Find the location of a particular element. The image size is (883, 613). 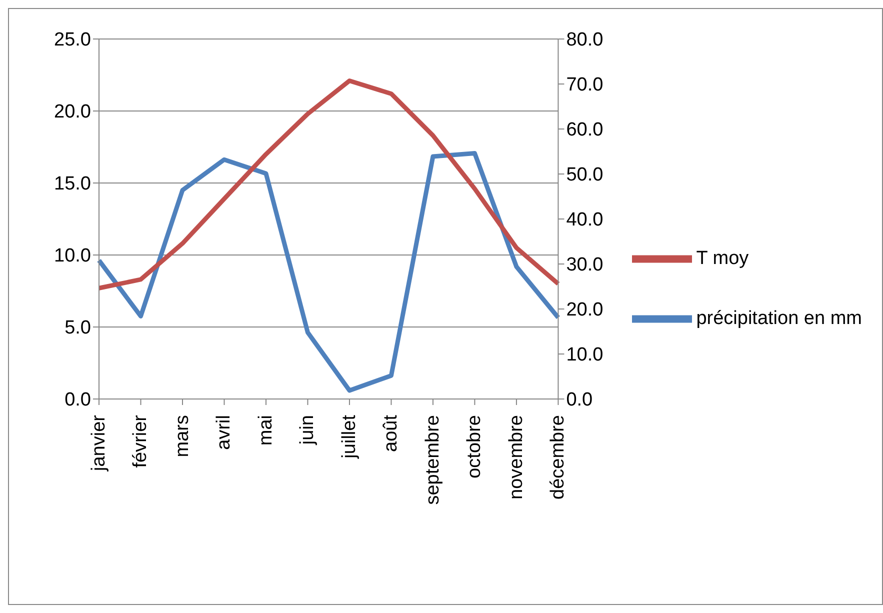

x-tick-label: mai is located at coordinates (265, 430).